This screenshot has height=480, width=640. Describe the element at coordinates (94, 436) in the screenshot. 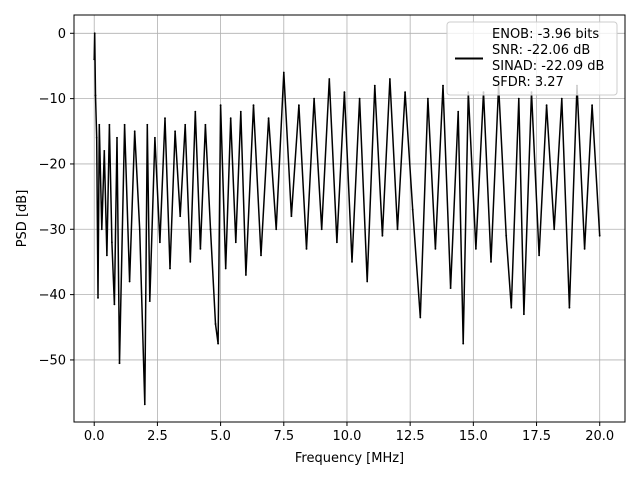

I see `x-tick-label: 0.0` at that location.